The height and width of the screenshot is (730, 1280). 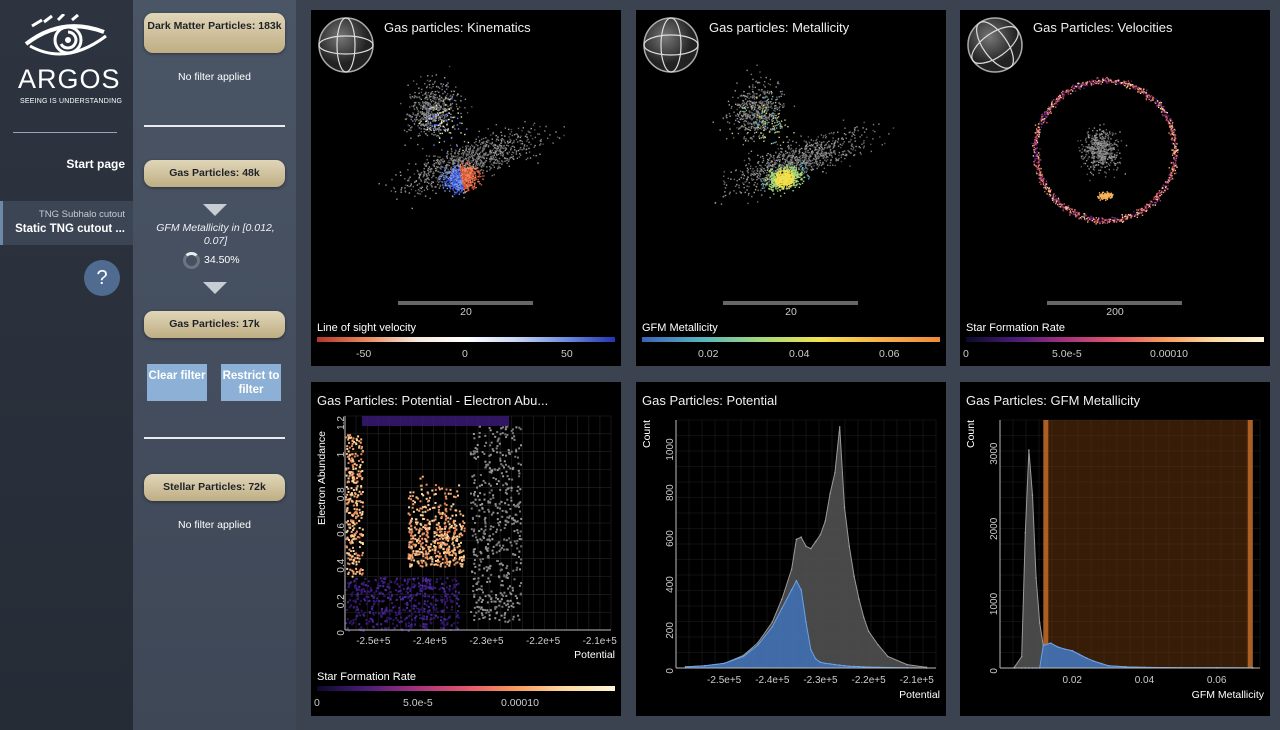 I want to click on velocity-colorbar, so click(x=466, y=339).